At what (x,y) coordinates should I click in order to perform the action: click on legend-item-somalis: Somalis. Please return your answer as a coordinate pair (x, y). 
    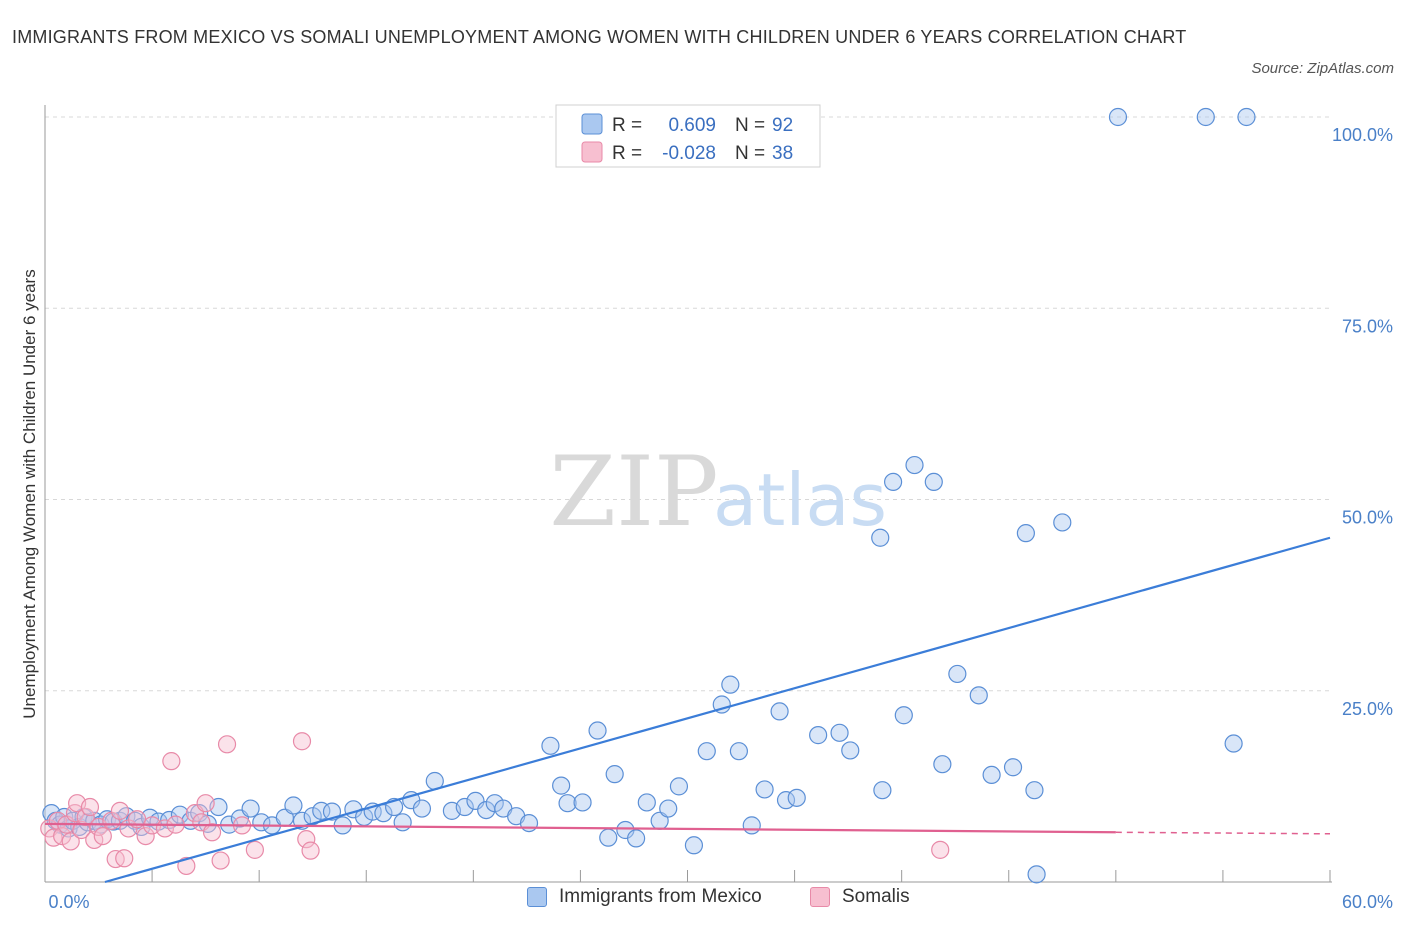
    Looking at the image, I should click on (860, 897).